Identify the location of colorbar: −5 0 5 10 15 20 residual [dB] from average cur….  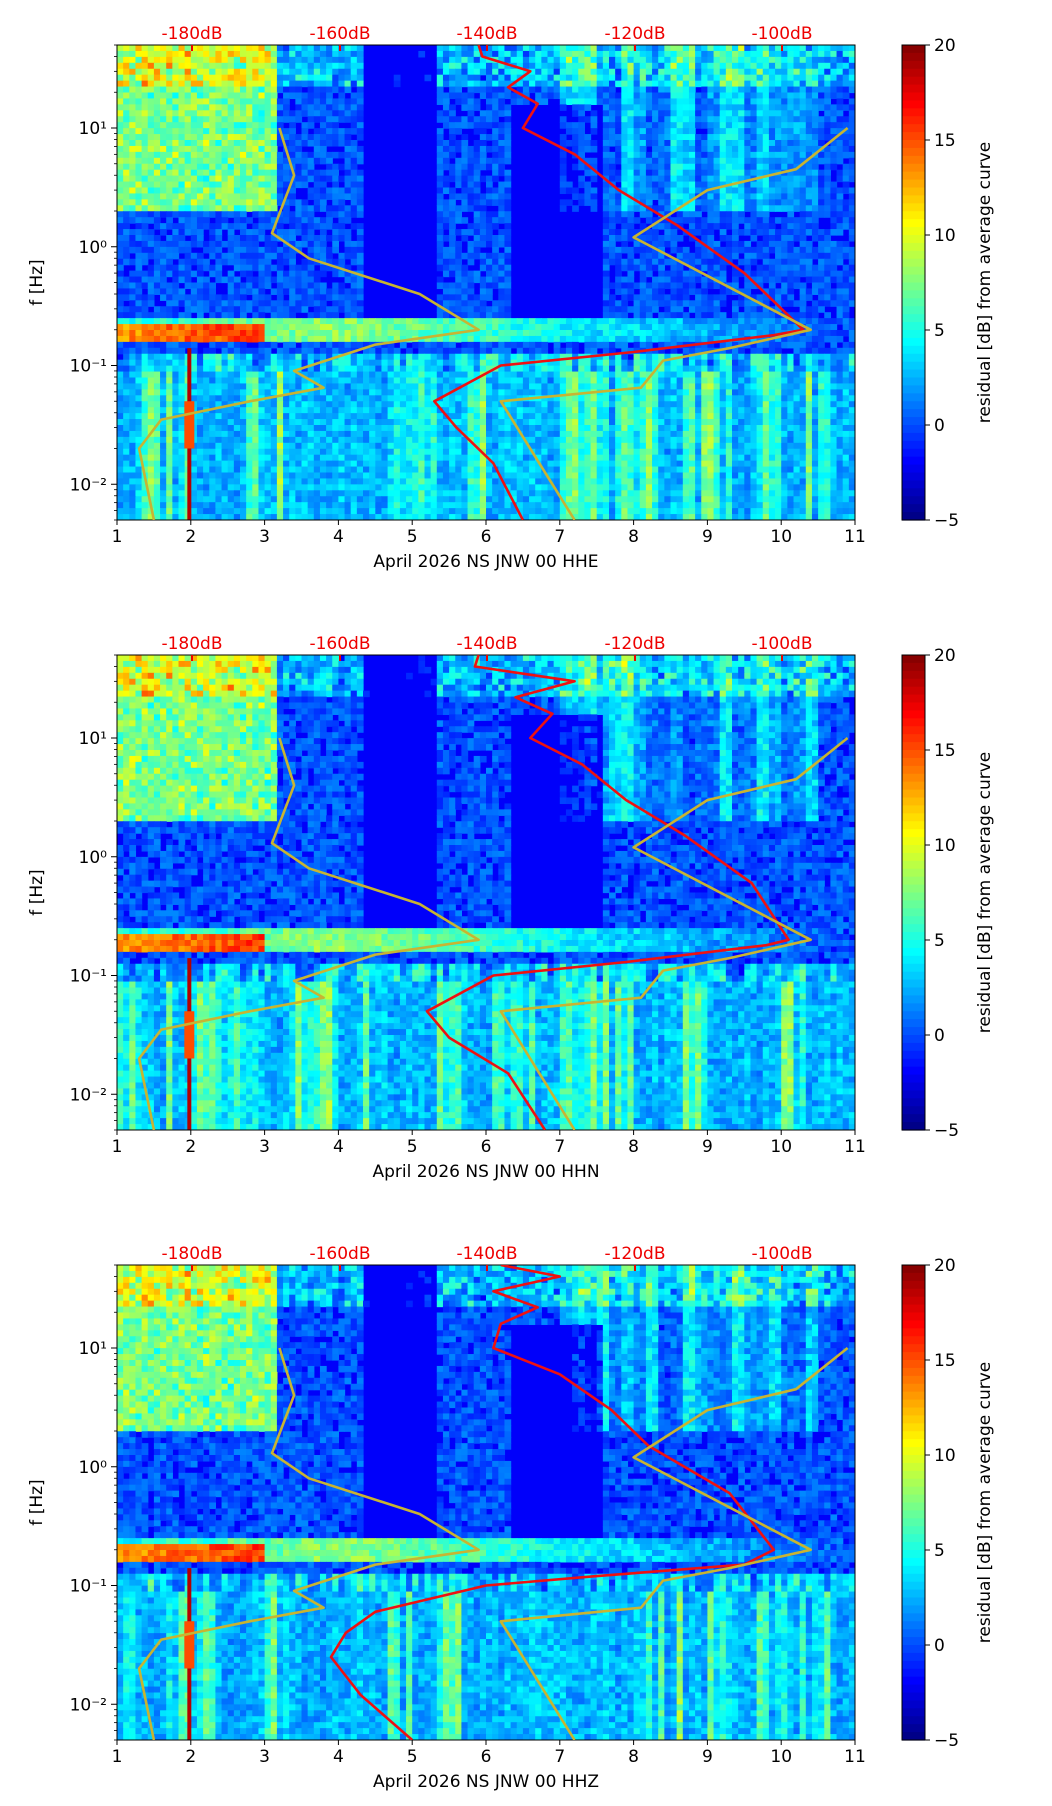
(948, 283).